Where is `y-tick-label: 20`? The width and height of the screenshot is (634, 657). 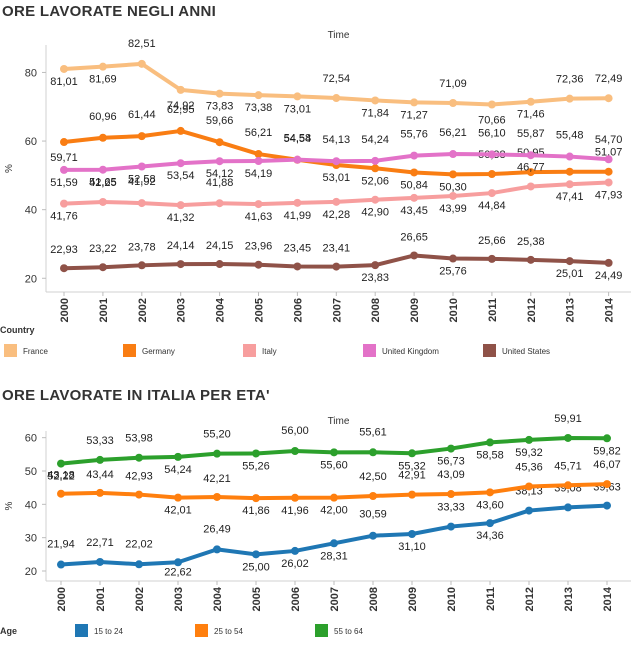 y-tick-label: 20 is located at coordinates (31, 279).